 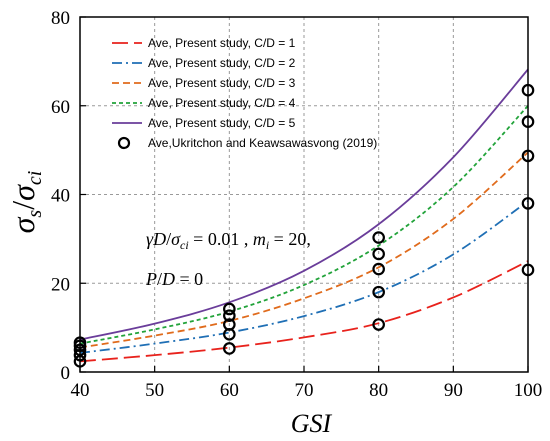 I want to click on legend-label-reference: Ave,Ukritchon and Keawsawasvong (2019), so click(x=262, y=143).